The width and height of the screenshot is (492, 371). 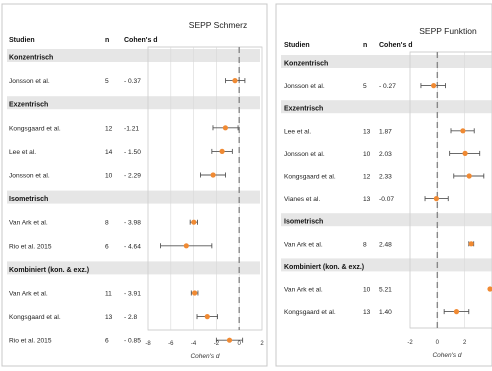 I want to click on x-tick-label: -8, so click(x=148, y=344).